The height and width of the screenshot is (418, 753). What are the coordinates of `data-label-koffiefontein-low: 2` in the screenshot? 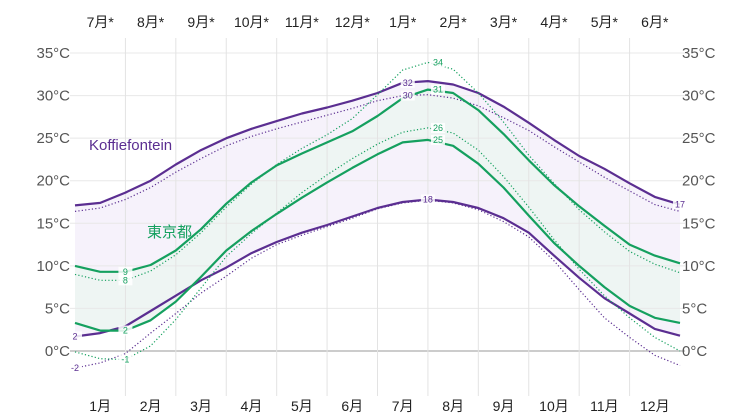 It's located at (74, 337).